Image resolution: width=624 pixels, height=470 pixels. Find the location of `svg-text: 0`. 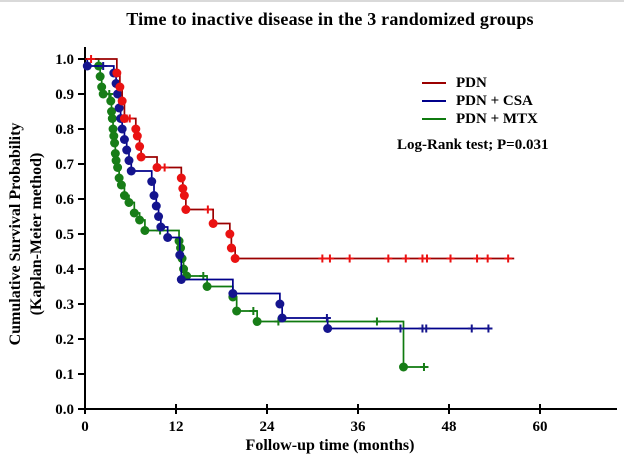

svg-text: 0 is located at coordinates (85, 427).